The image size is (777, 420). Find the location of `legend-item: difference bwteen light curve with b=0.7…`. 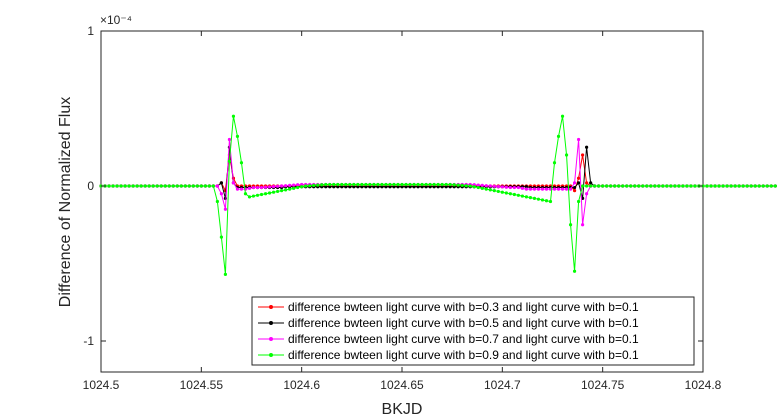

legend-item: difference bwteen light curve with b=0.7… is located at coordinates (448, 339).